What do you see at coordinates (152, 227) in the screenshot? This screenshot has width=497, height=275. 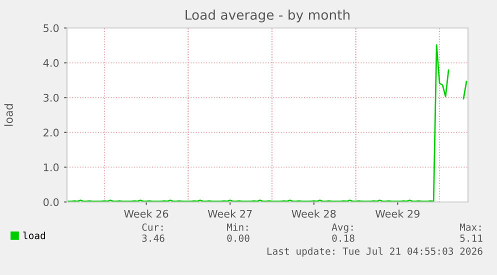 I see `text: Cur:` at bounding box center [152, 227].